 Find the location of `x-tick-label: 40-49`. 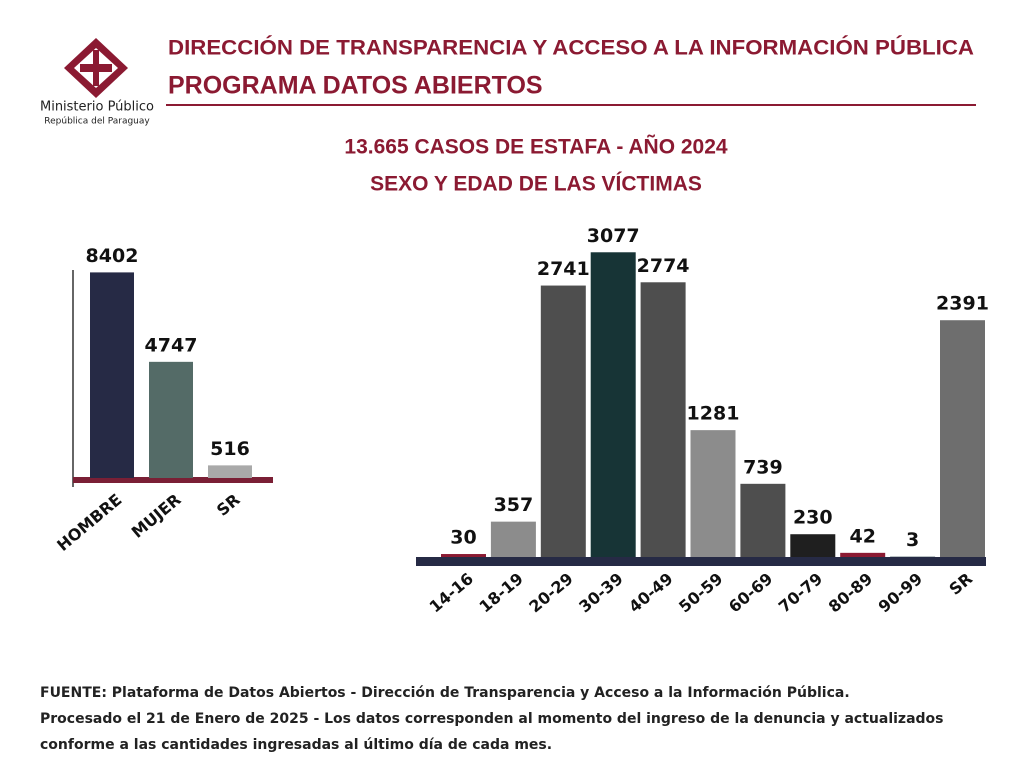

x-tick-label: 40-49 is located at coordinates (650, 592).